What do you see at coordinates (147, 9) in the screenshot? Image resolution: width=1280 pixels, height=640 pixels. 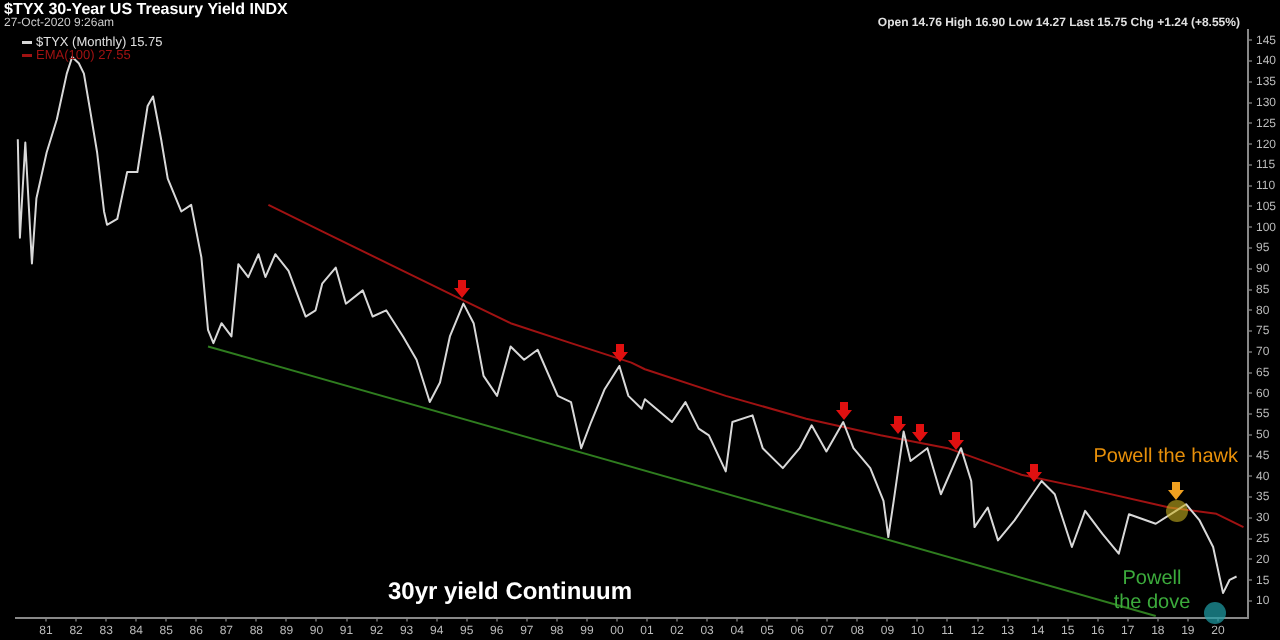 I see `chart-title: $TYX 30-Year US Treasury Yield INDX` at bounding box center [147, 9].